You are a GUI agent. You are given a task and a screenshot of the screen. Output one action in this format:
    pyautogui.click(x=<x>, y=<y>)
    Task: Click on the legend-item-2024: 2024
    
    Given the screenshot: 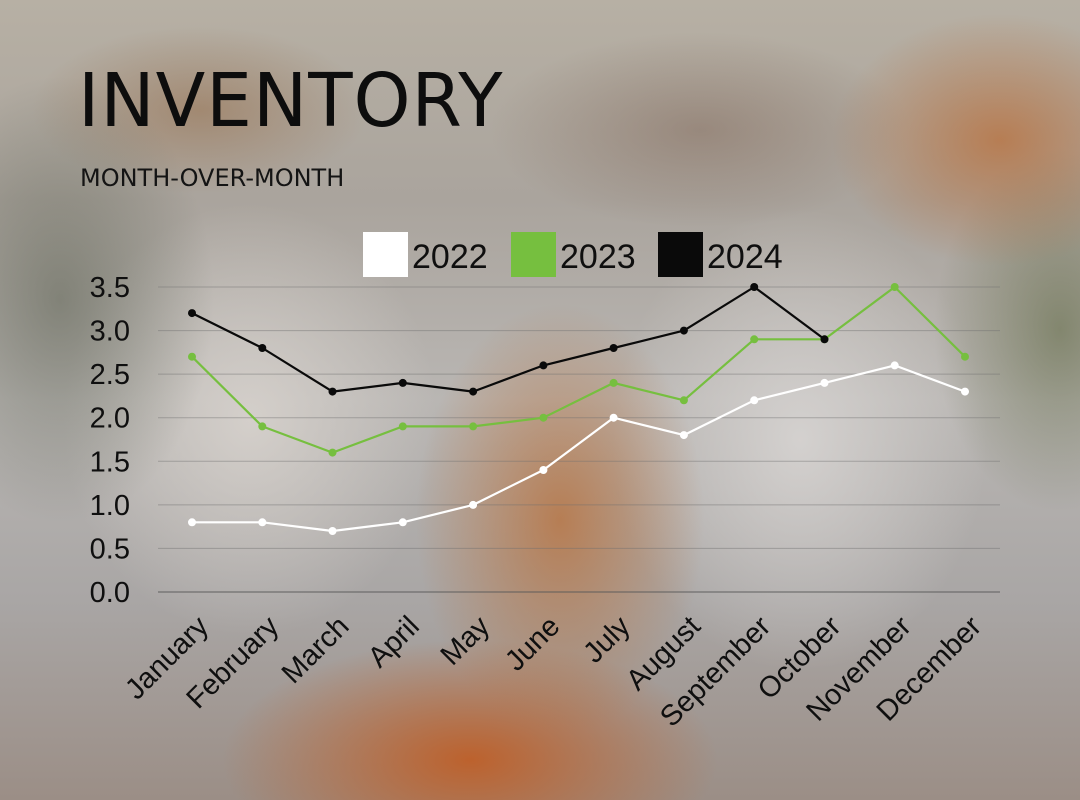 What is the action you would take?
    pyautogui.click(x=720, y=254)
    